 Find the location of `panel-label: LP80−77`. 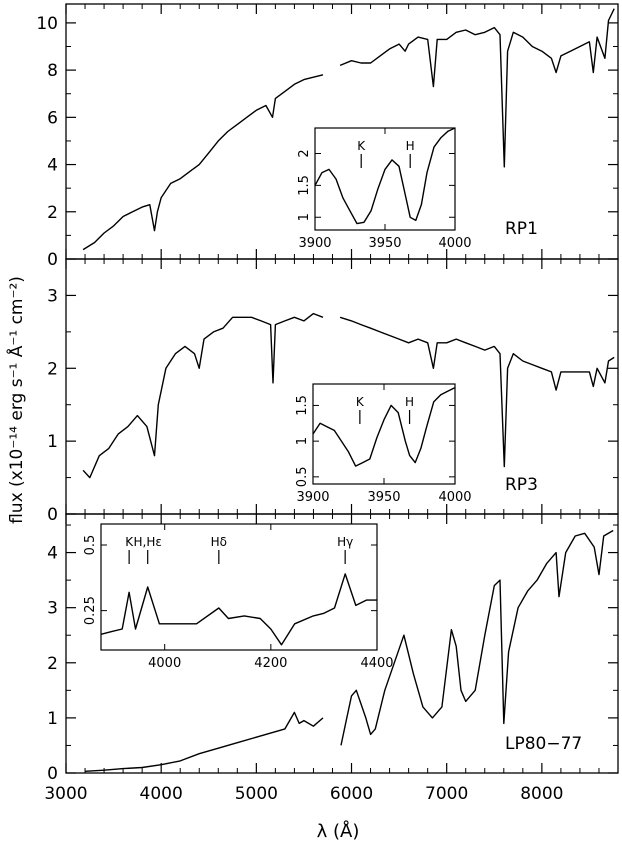

panel-label: LP80−77 is located at coordinates (543, 744).